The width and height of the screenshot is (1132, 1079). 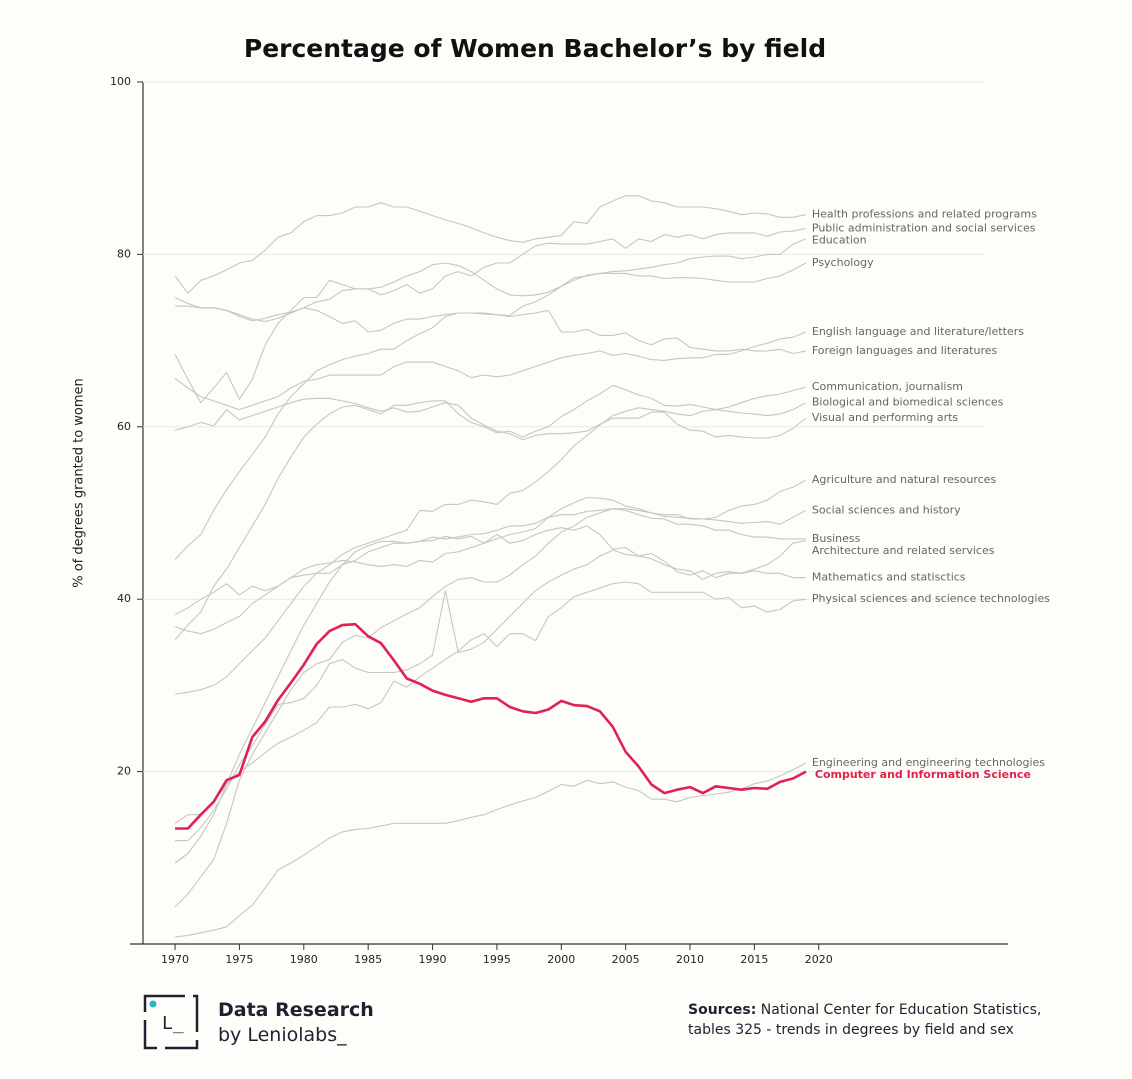 I want to click on legend-label: Health professions and related programs, so click(x=924, y=214).